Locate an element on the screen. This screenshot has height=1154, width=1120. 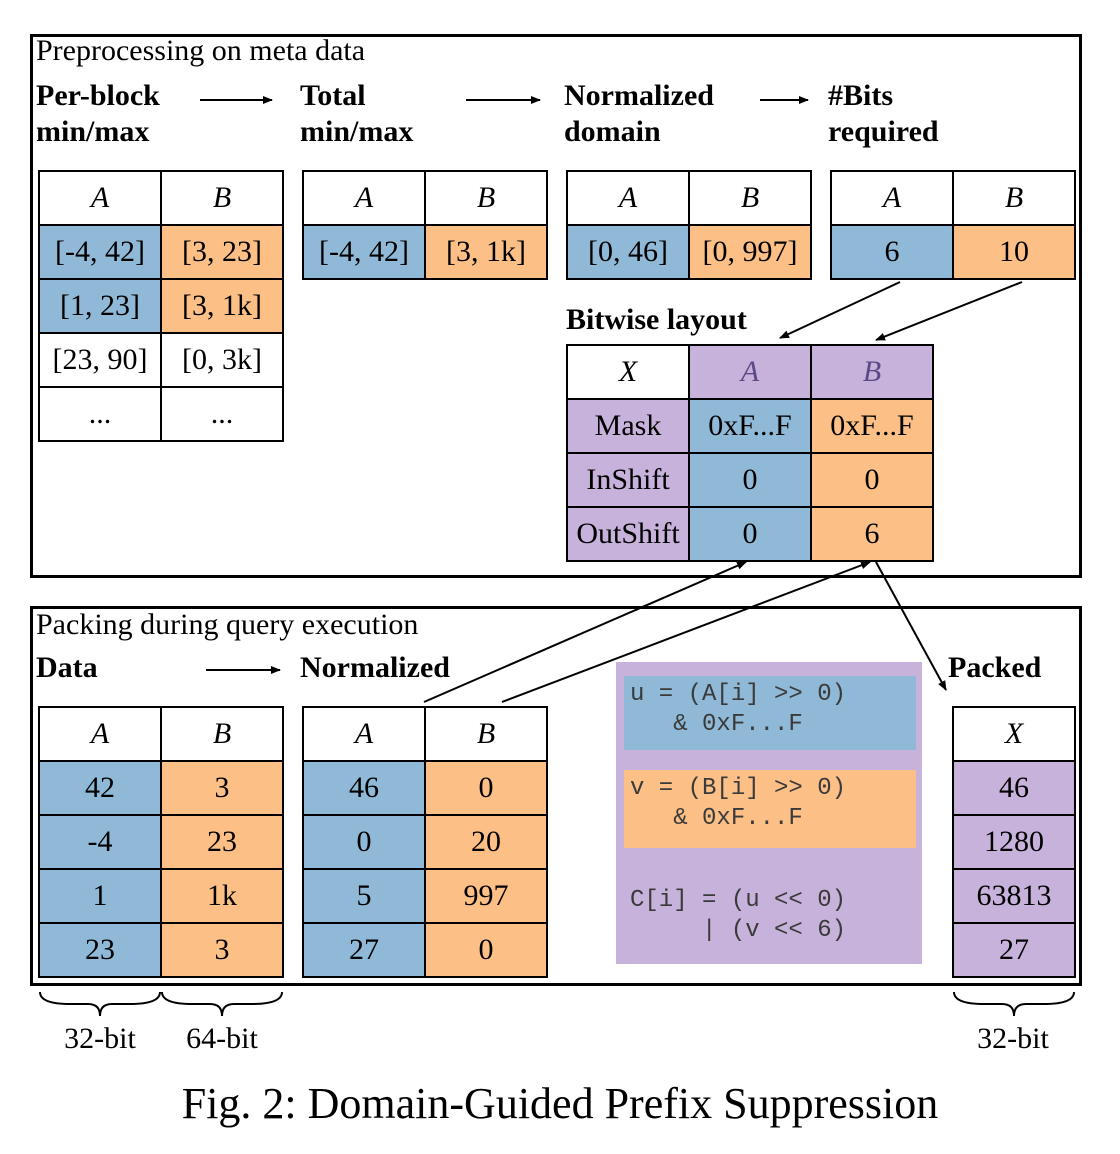
step-total: Total min/max is located at coordinates (357, 113).